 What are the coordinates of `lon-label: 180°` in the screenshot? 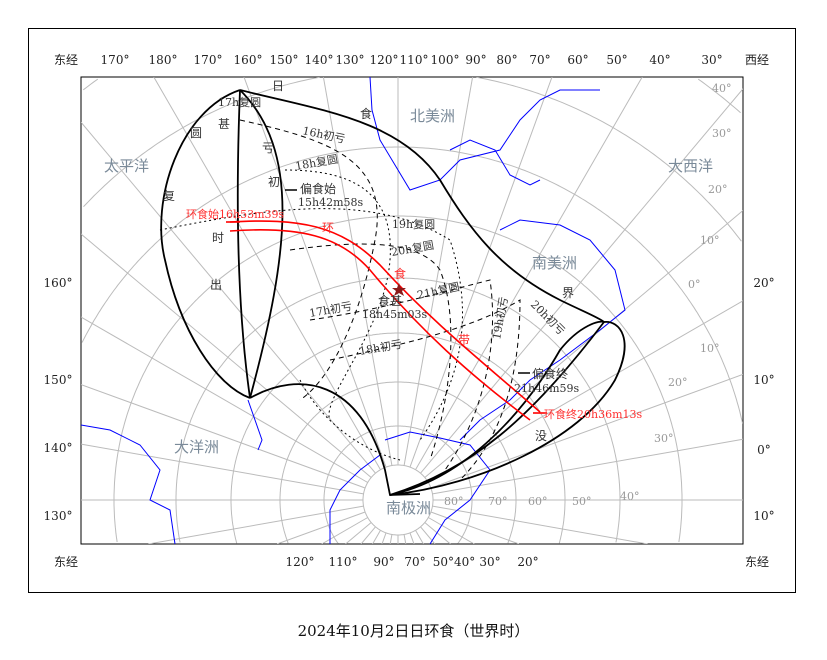 It's located at (163, 60).